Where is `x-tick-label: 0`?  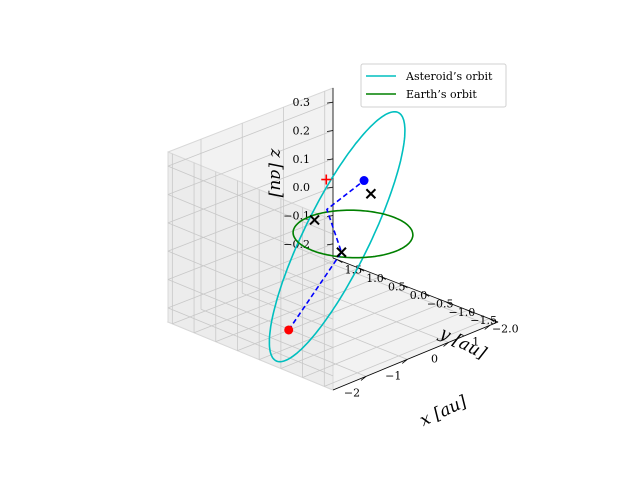
x-tick-label: 0 is located at coordinates (434, 358).